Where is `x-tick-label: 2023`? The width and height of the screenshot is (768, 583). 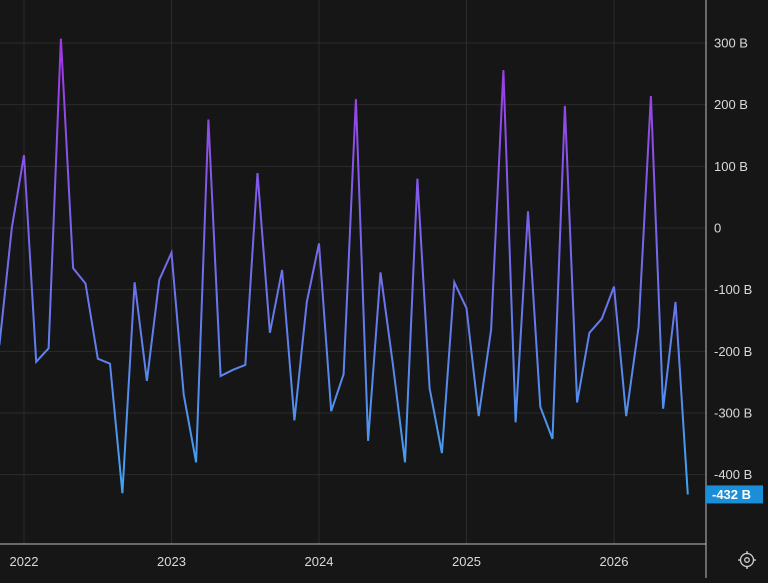 x-tick-label: 2023 is located at coordinates (171, 561).